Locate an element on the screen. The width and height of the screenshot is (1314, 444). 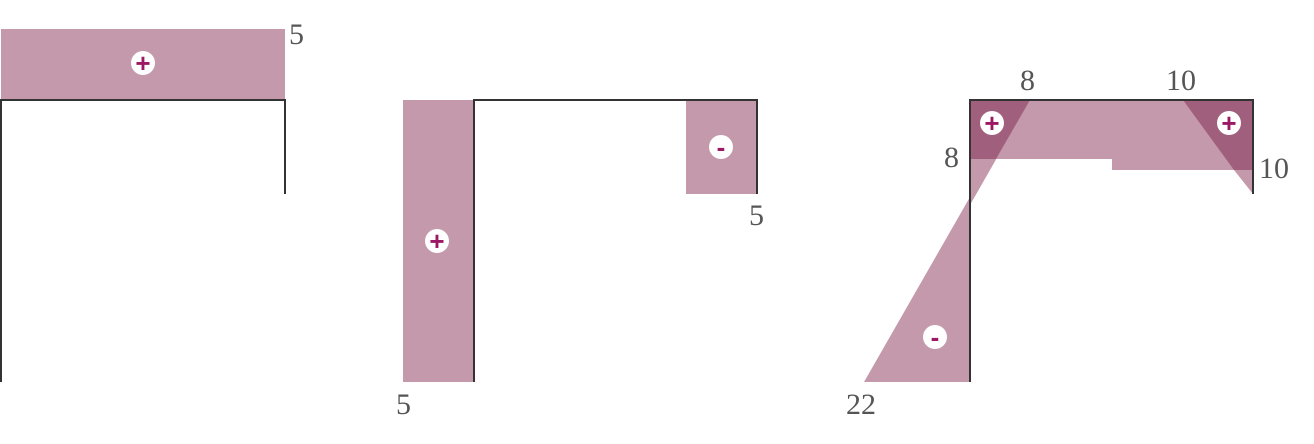
beam-sign: + is located at coordinates (142, 63).